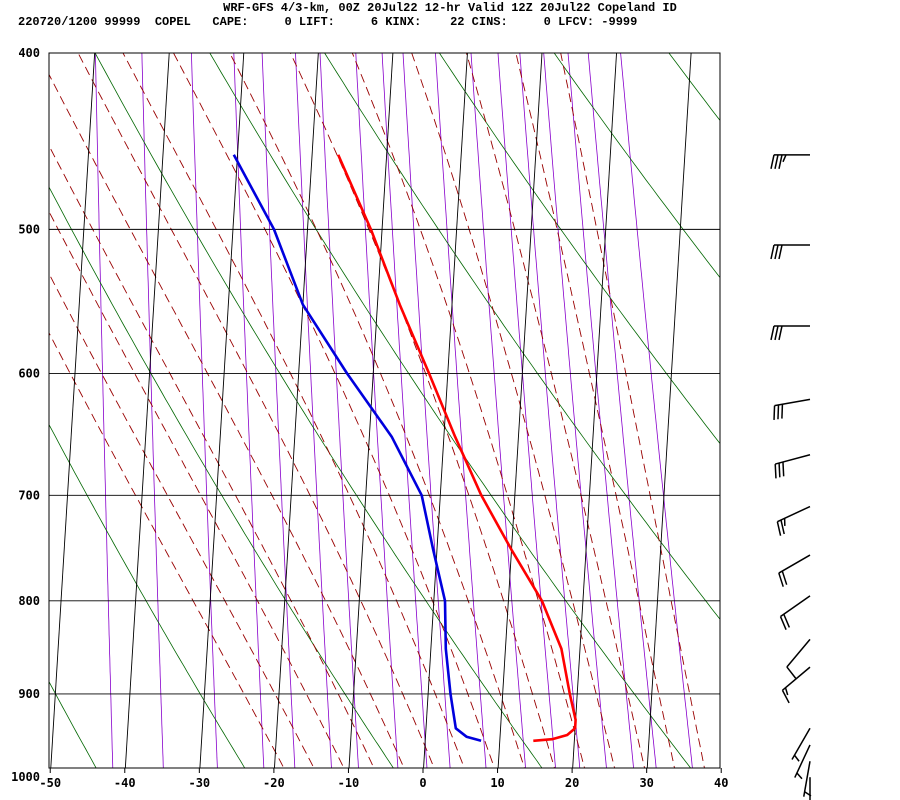  Describe the element at coordinates (422, 783) in the screenshot. I see `x-tick-label: 0` at that location.